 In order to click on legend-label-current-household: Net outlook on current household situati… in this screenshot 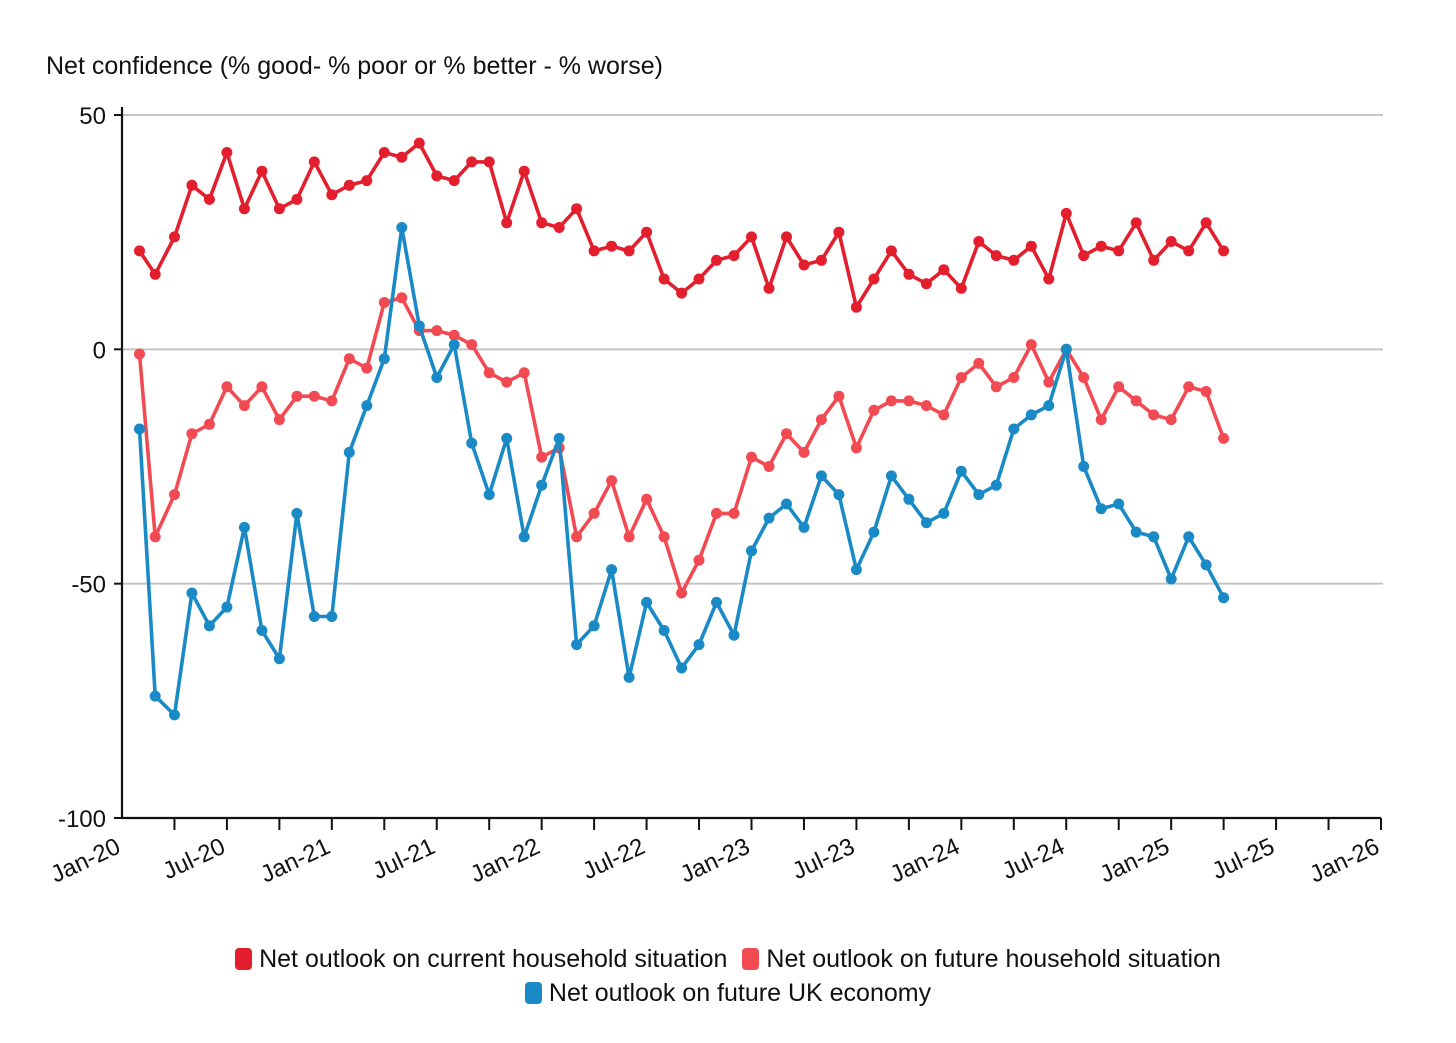, I will do `click(493, 959)`.